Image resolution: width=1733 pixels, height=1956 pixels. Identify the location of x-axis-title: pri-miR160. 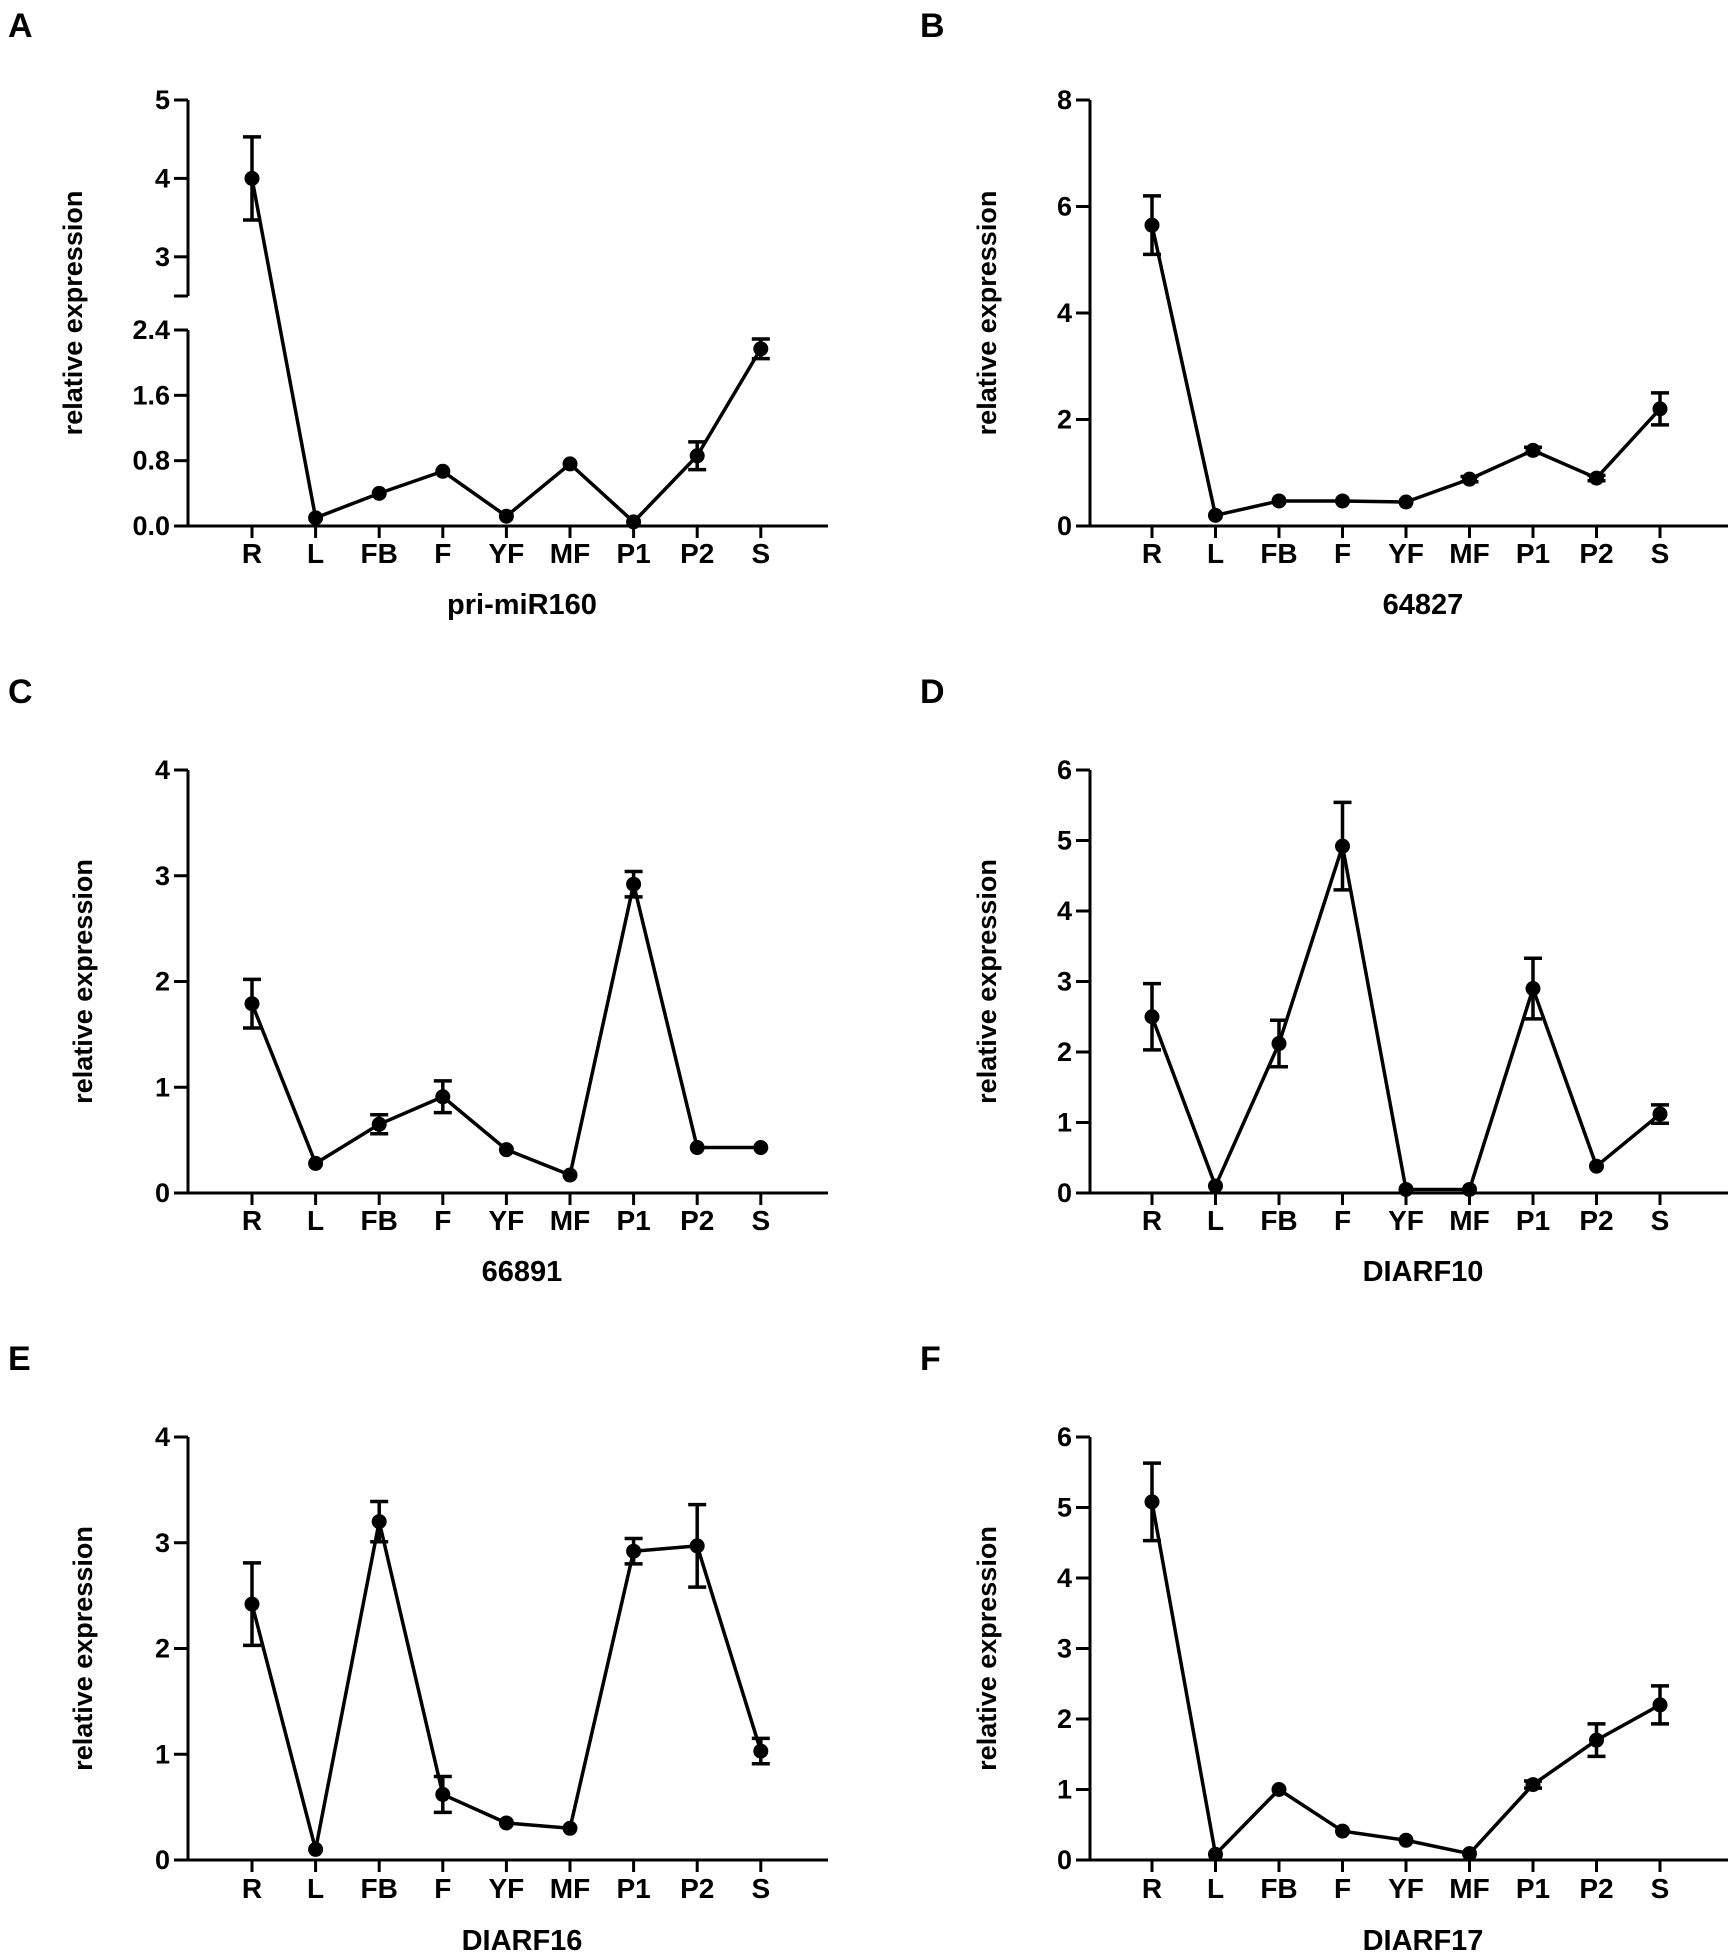
(522, 605).